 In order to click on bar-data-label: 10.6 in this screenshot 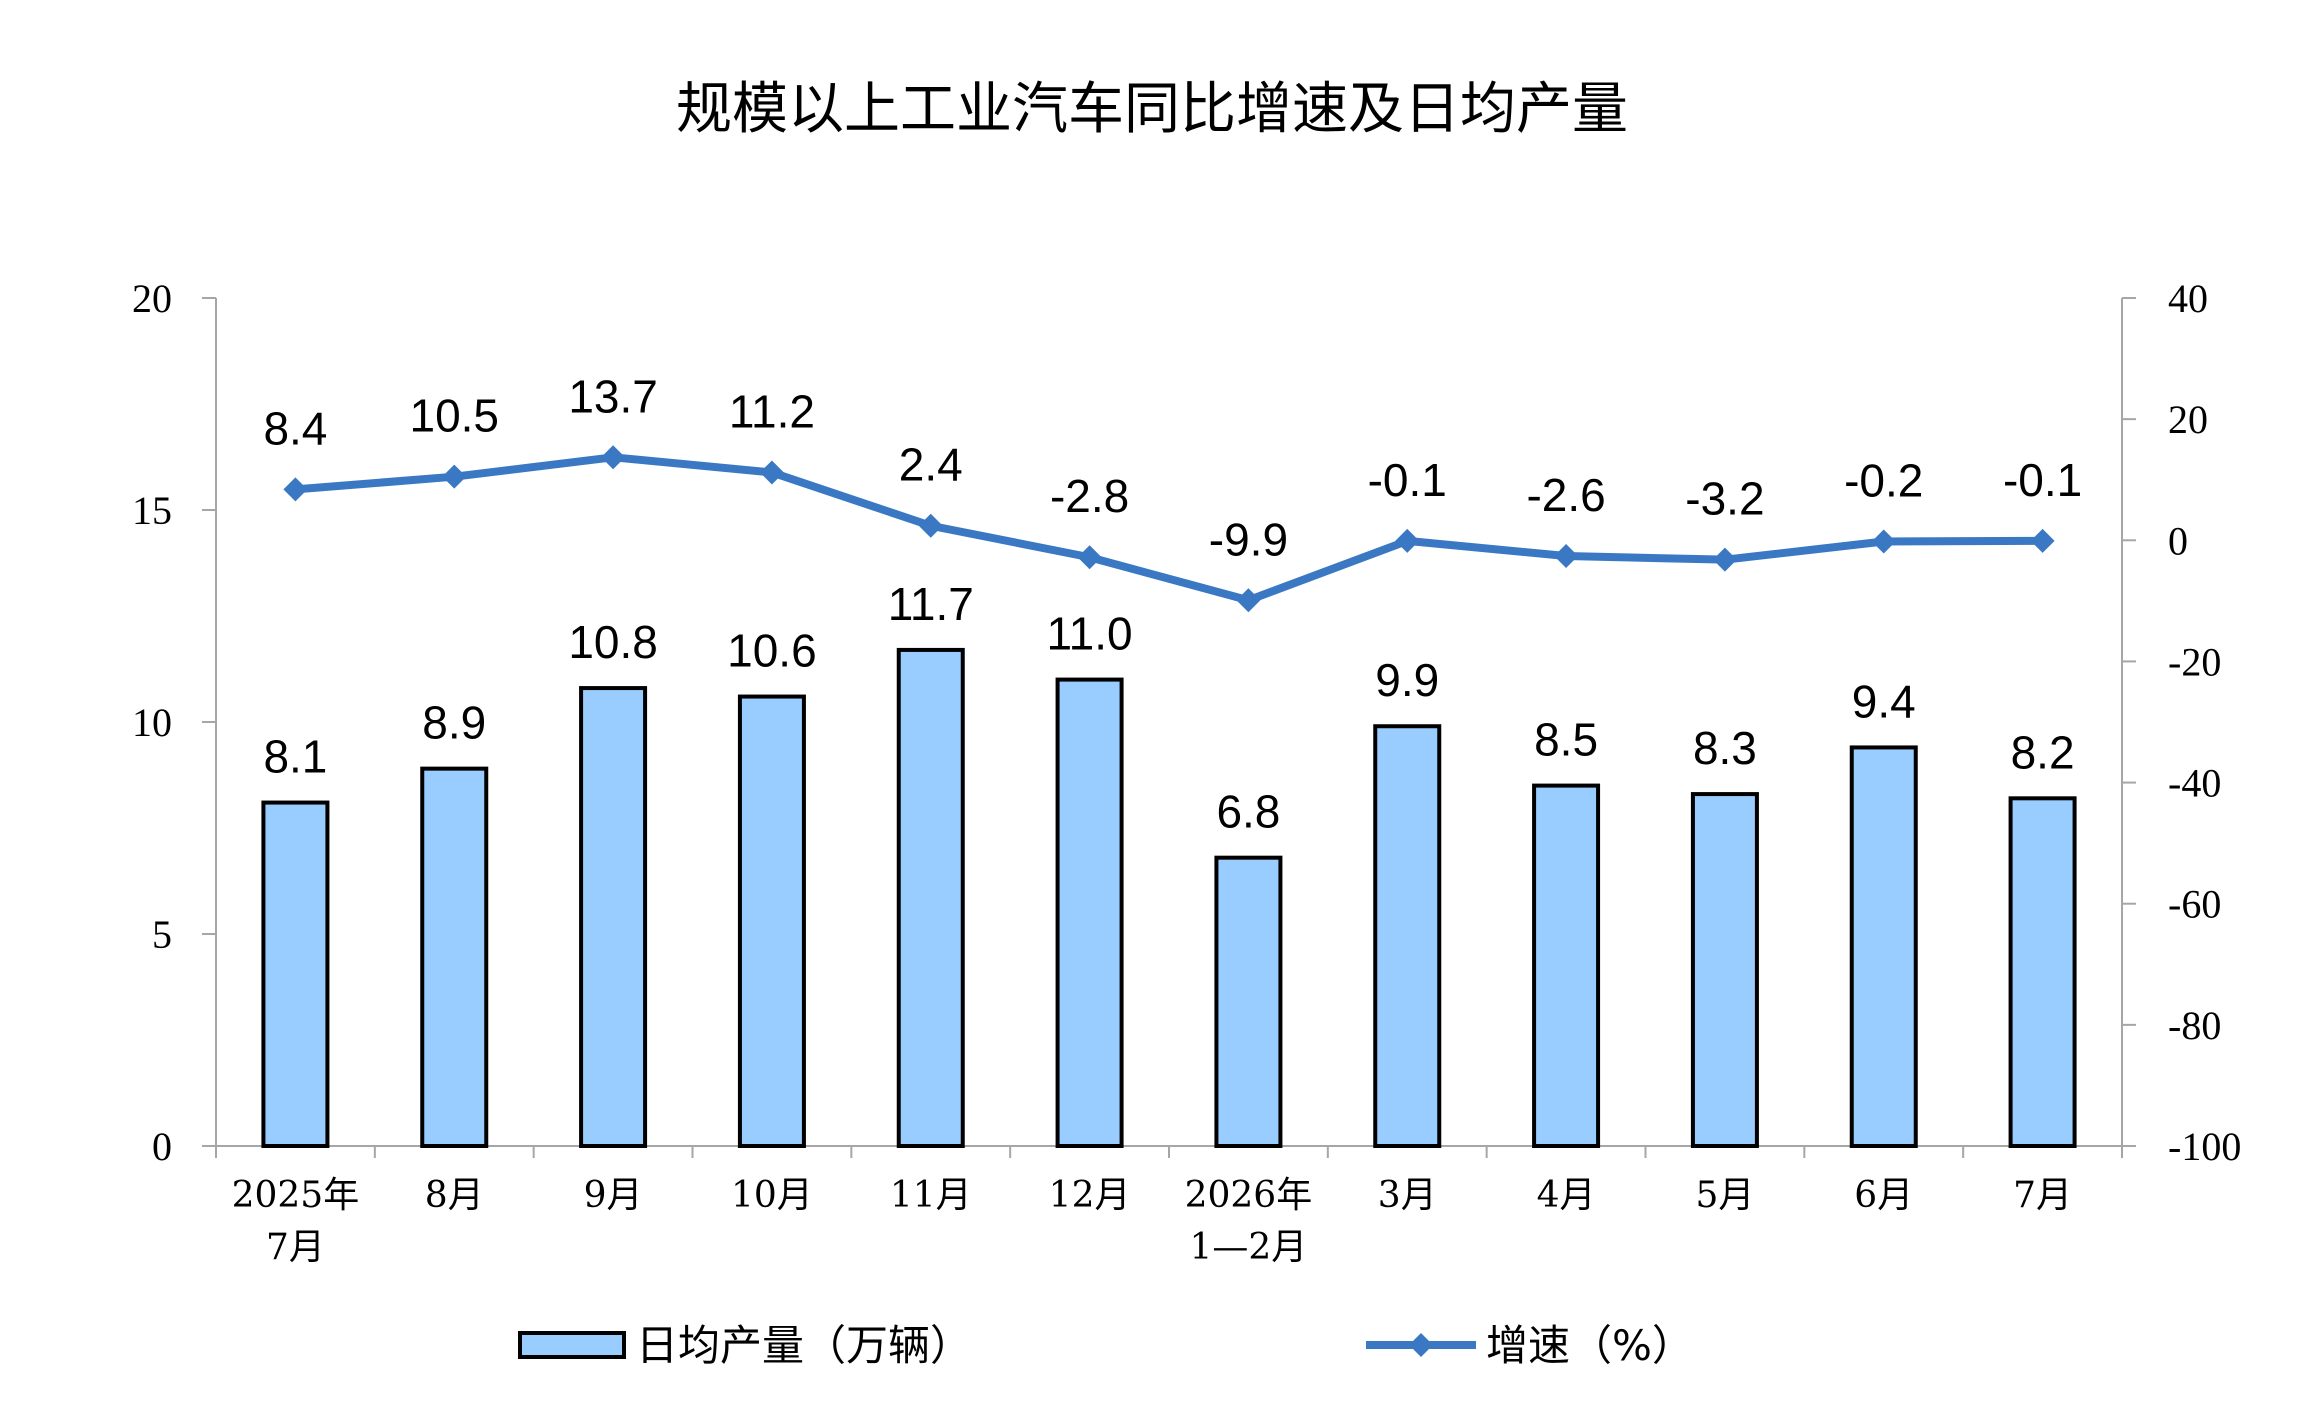, I will do `click(772, 651)`.